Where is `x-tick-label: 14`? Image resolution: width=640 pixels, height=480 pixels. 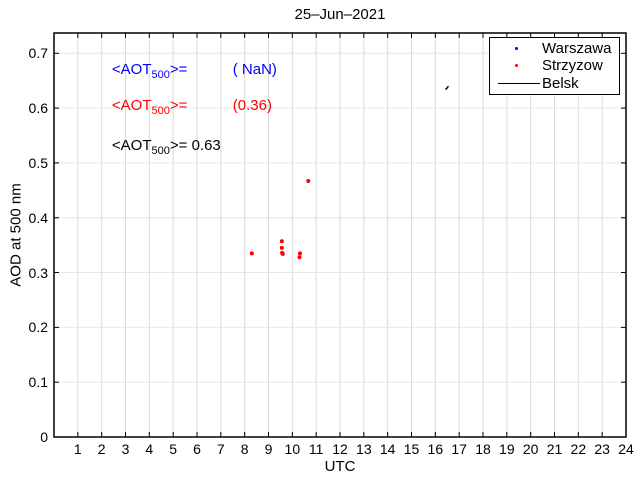 x-tick-label: 14 is located at coordinates (387, 449).